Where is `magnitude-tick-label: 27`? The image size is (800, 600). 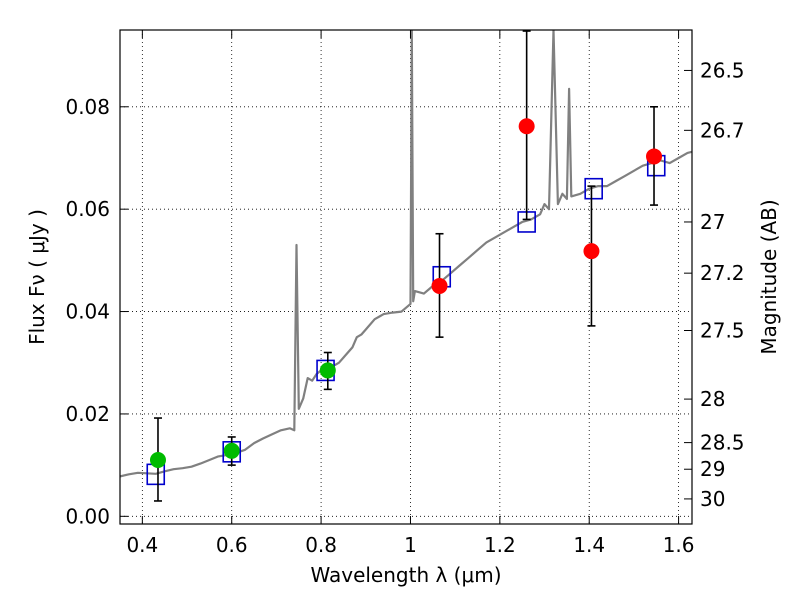
magnitude-tick-label: 27 is located at coordinates (712, 222).